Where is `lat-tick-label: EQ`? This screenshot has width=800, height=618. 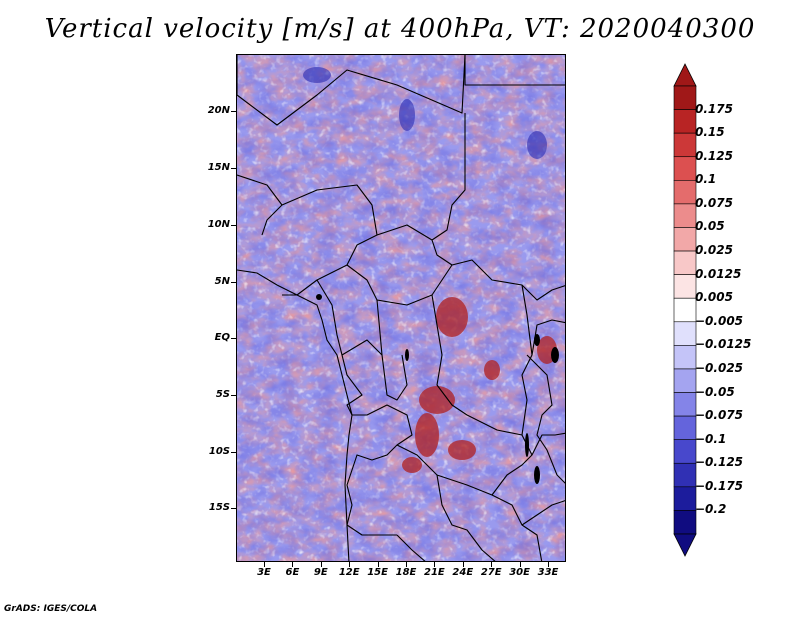 lat-tick-label: EQ is located at coordinates (222, 337).